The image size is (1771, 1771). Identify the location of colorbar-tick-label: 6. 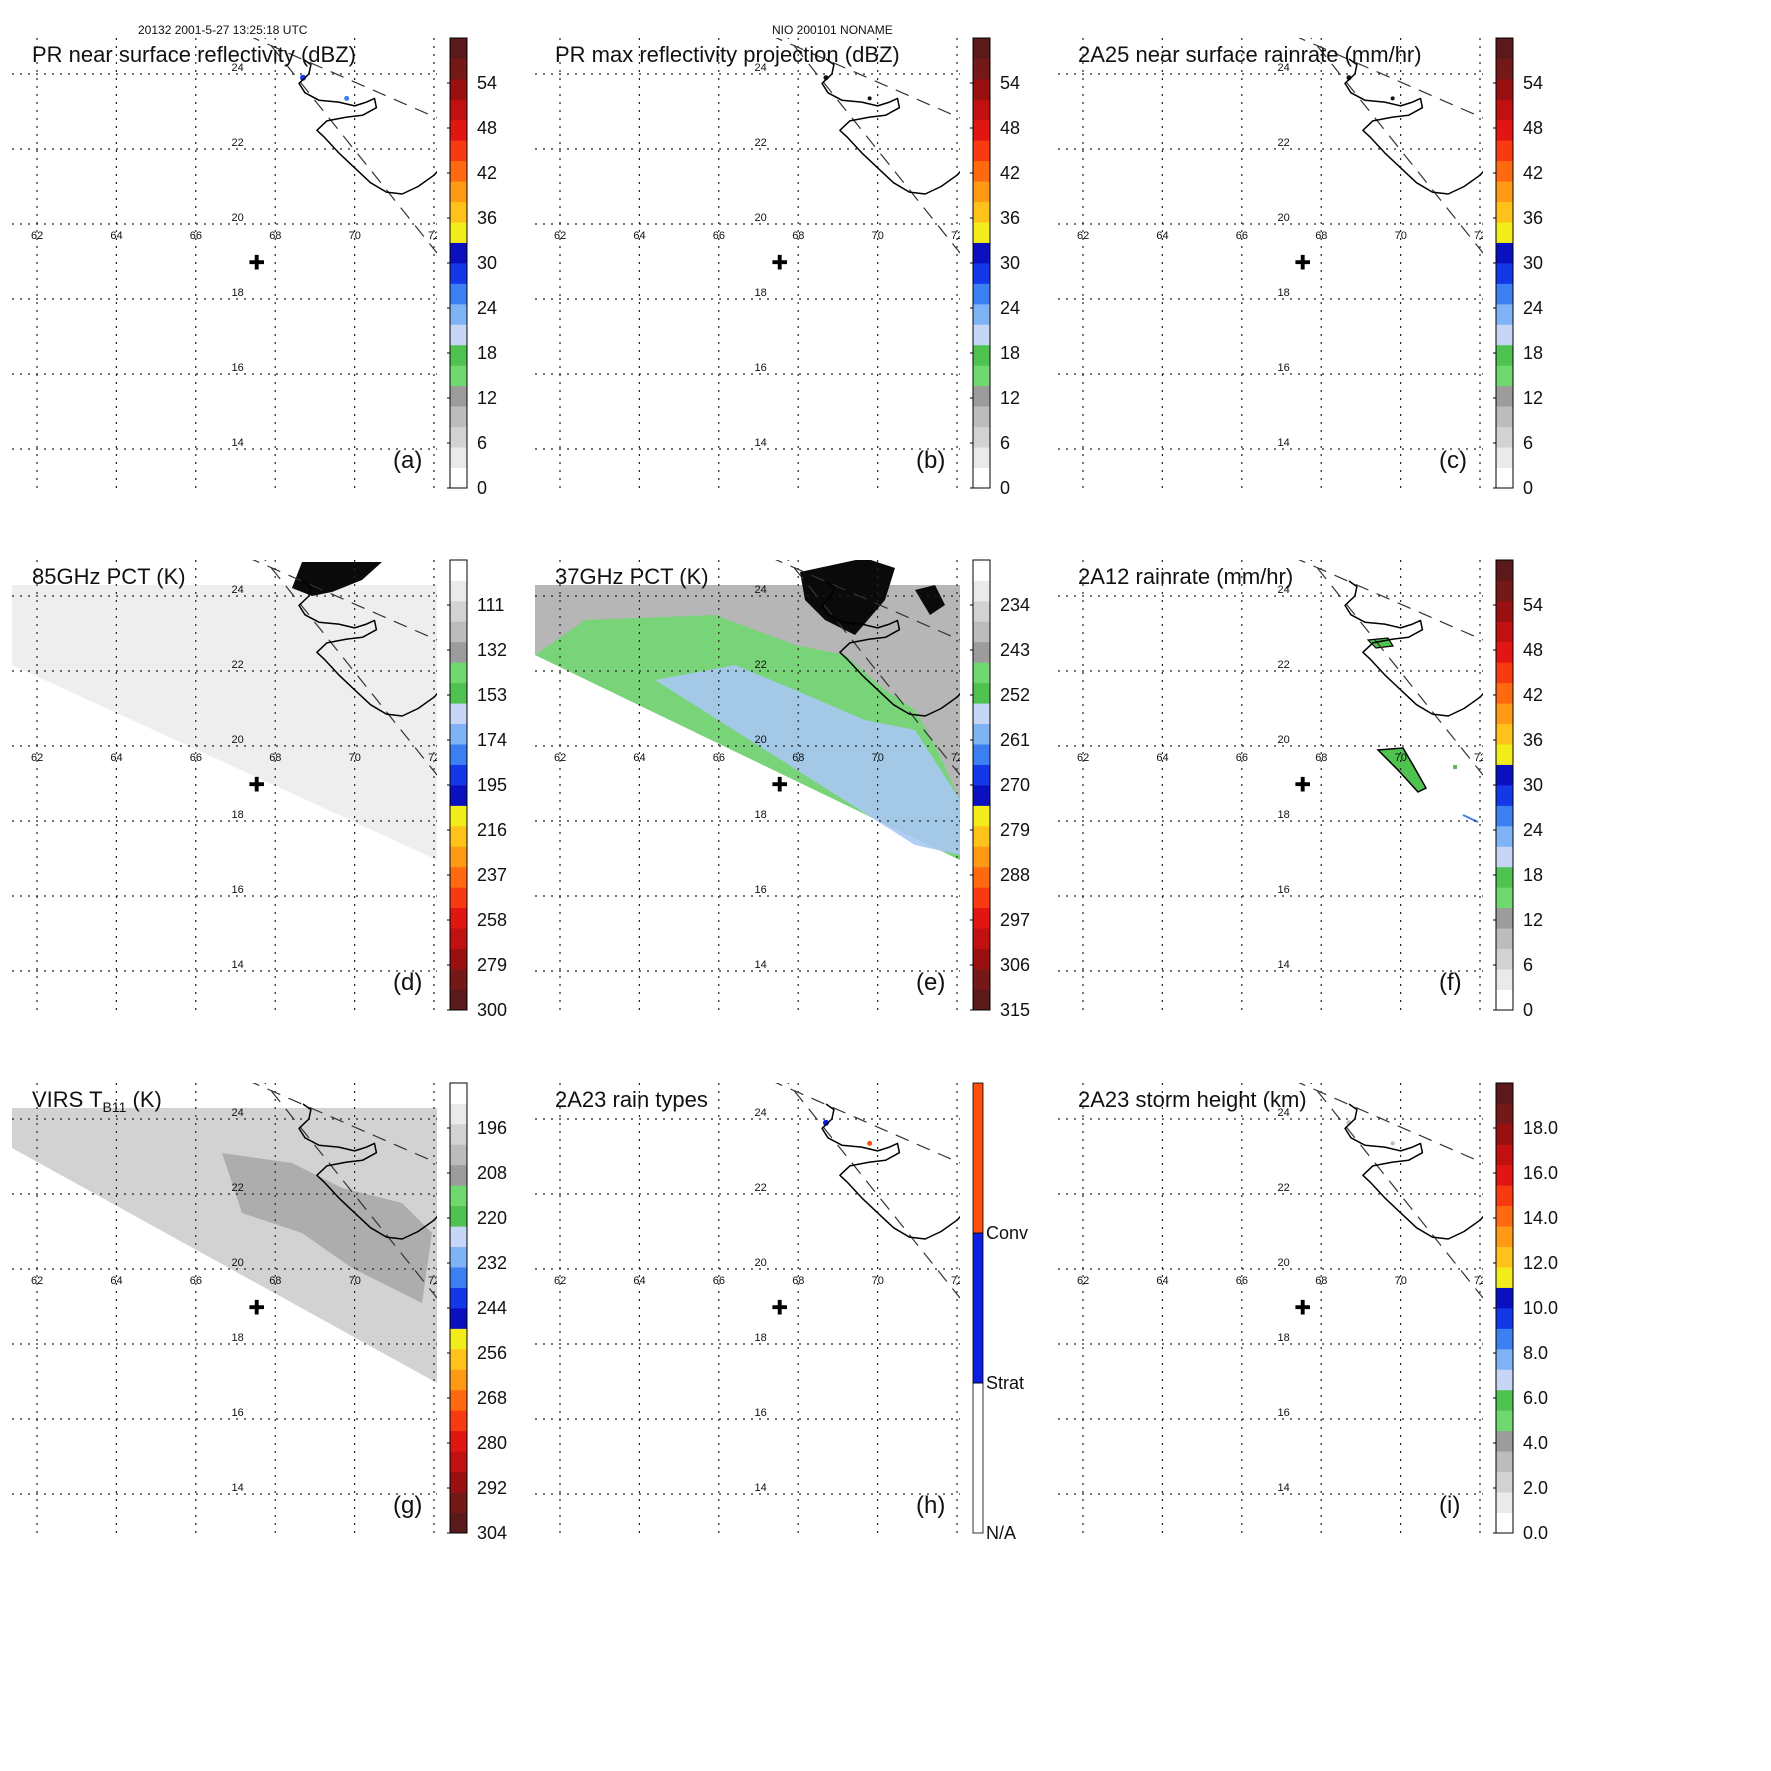
(1528, 965).